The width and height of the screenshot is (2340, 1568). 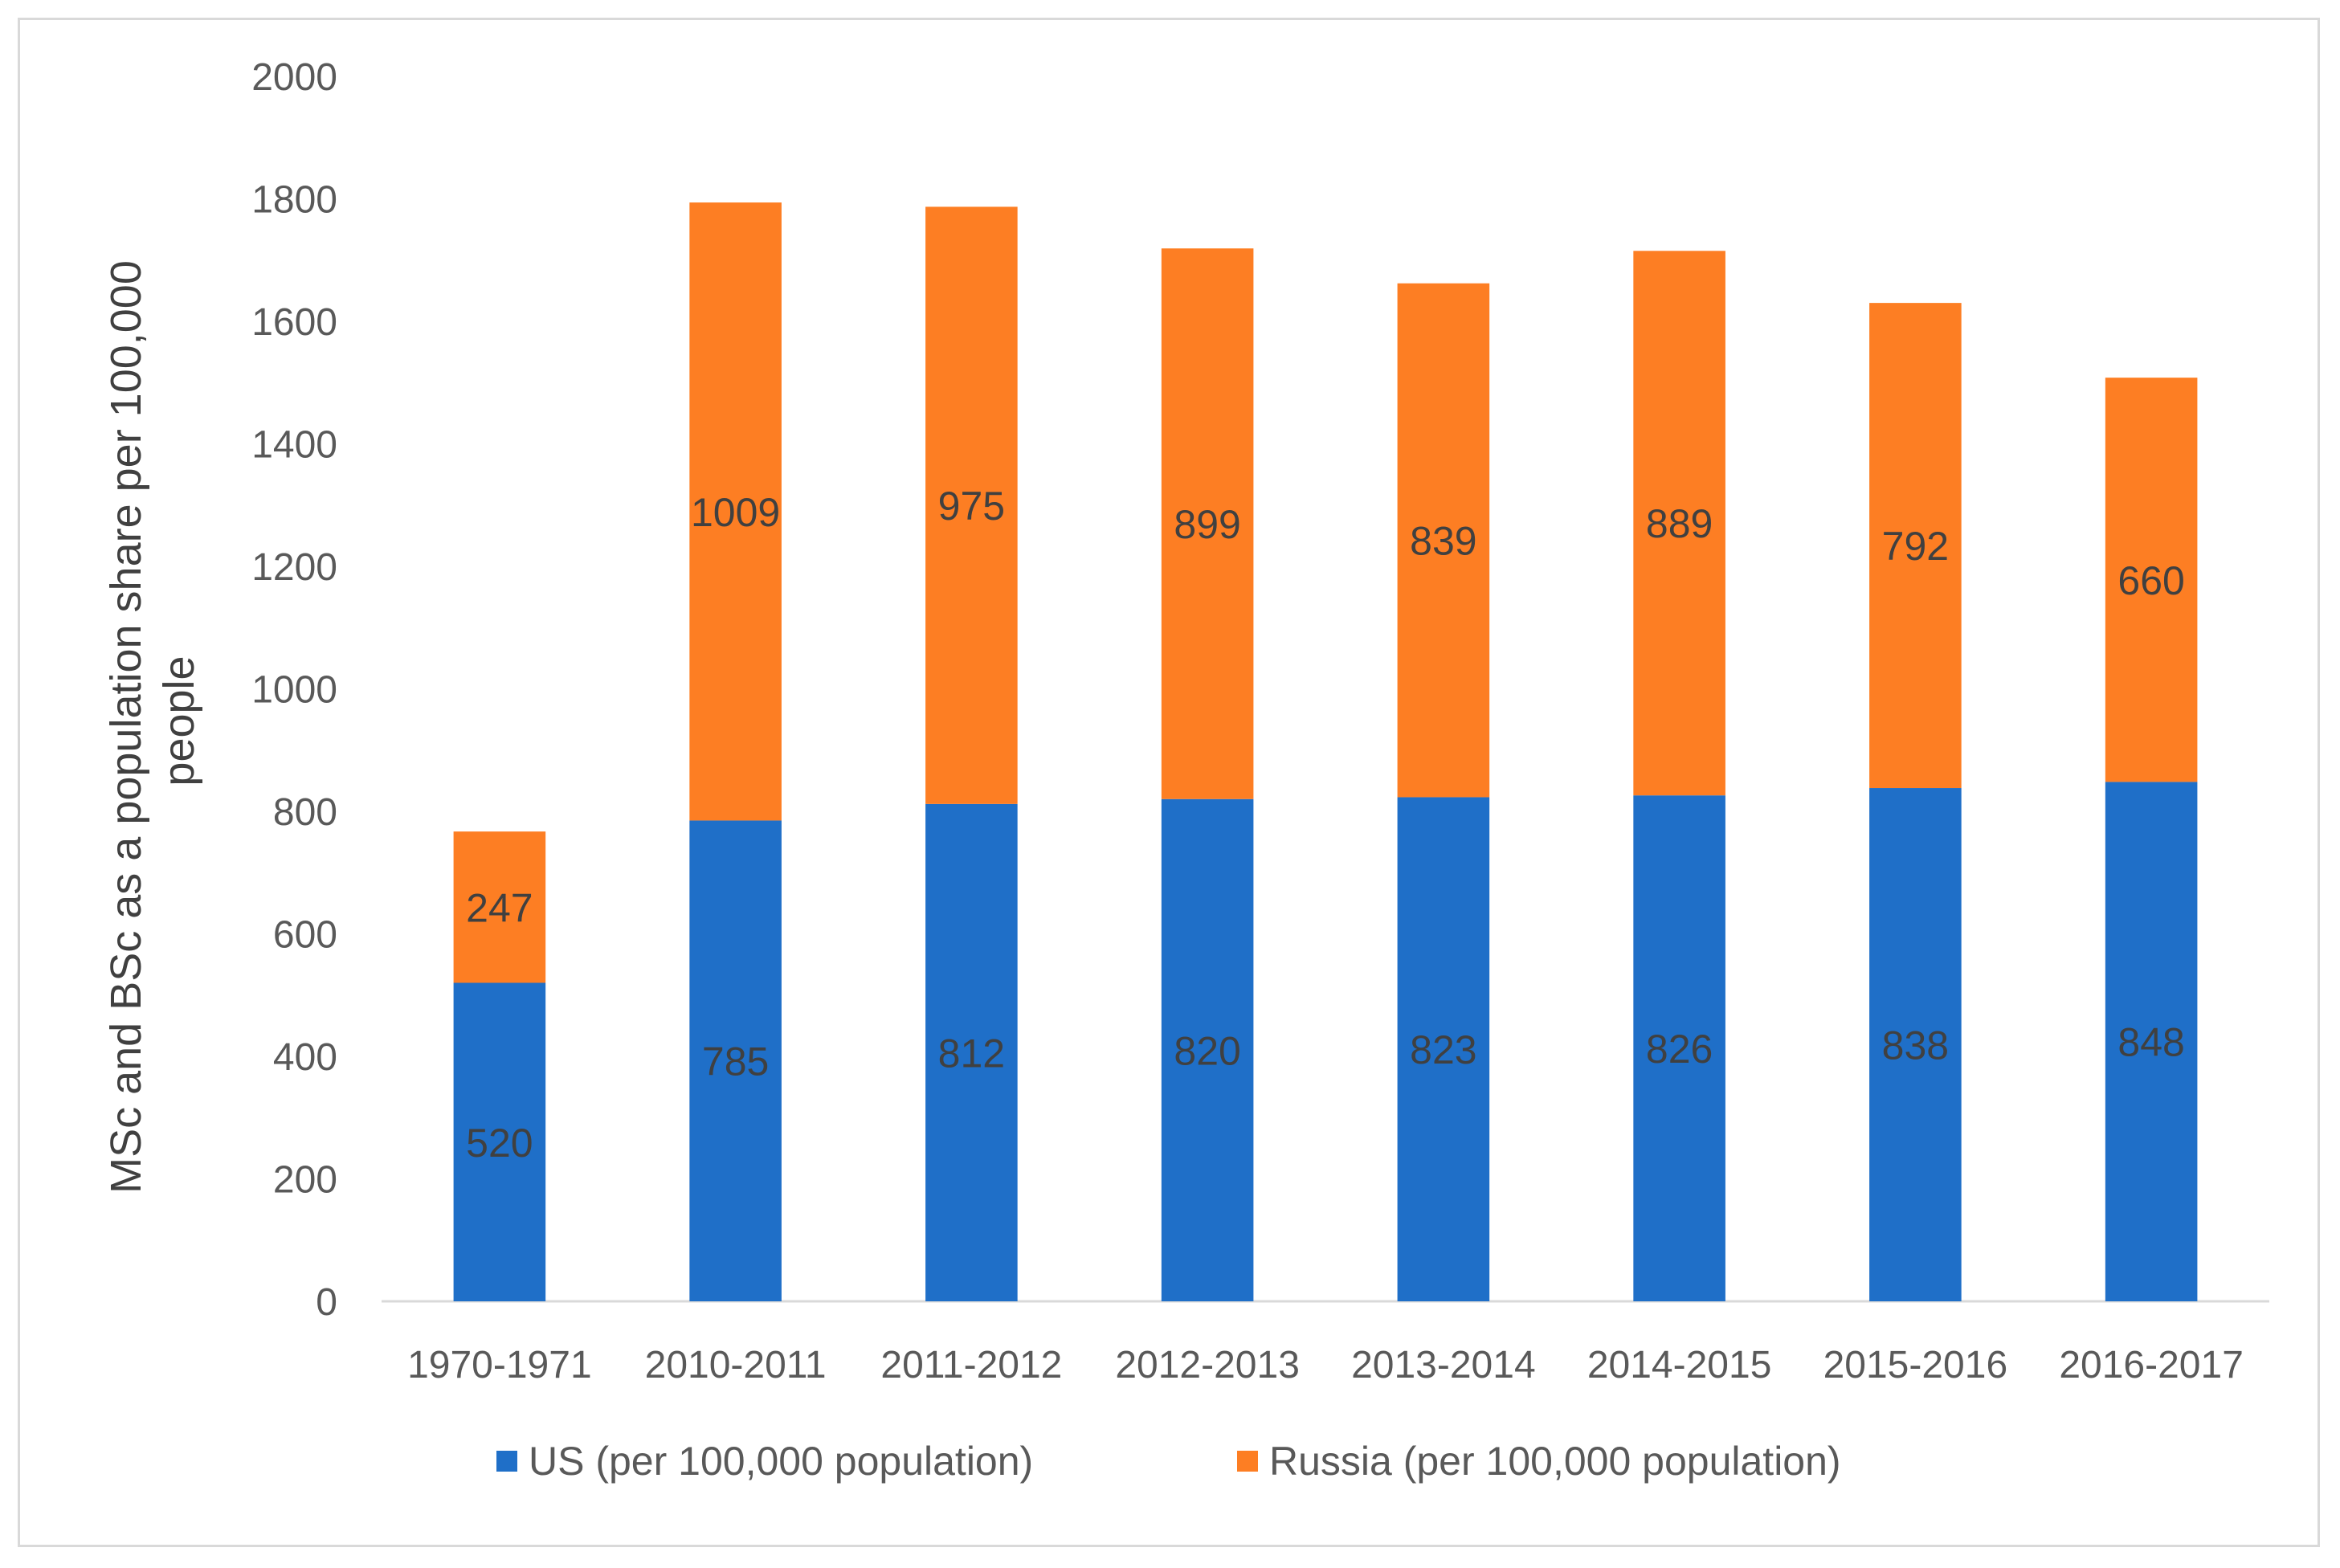 I want to click on data-label-us-2011-2012: 812, so click(x=971, y=1053).